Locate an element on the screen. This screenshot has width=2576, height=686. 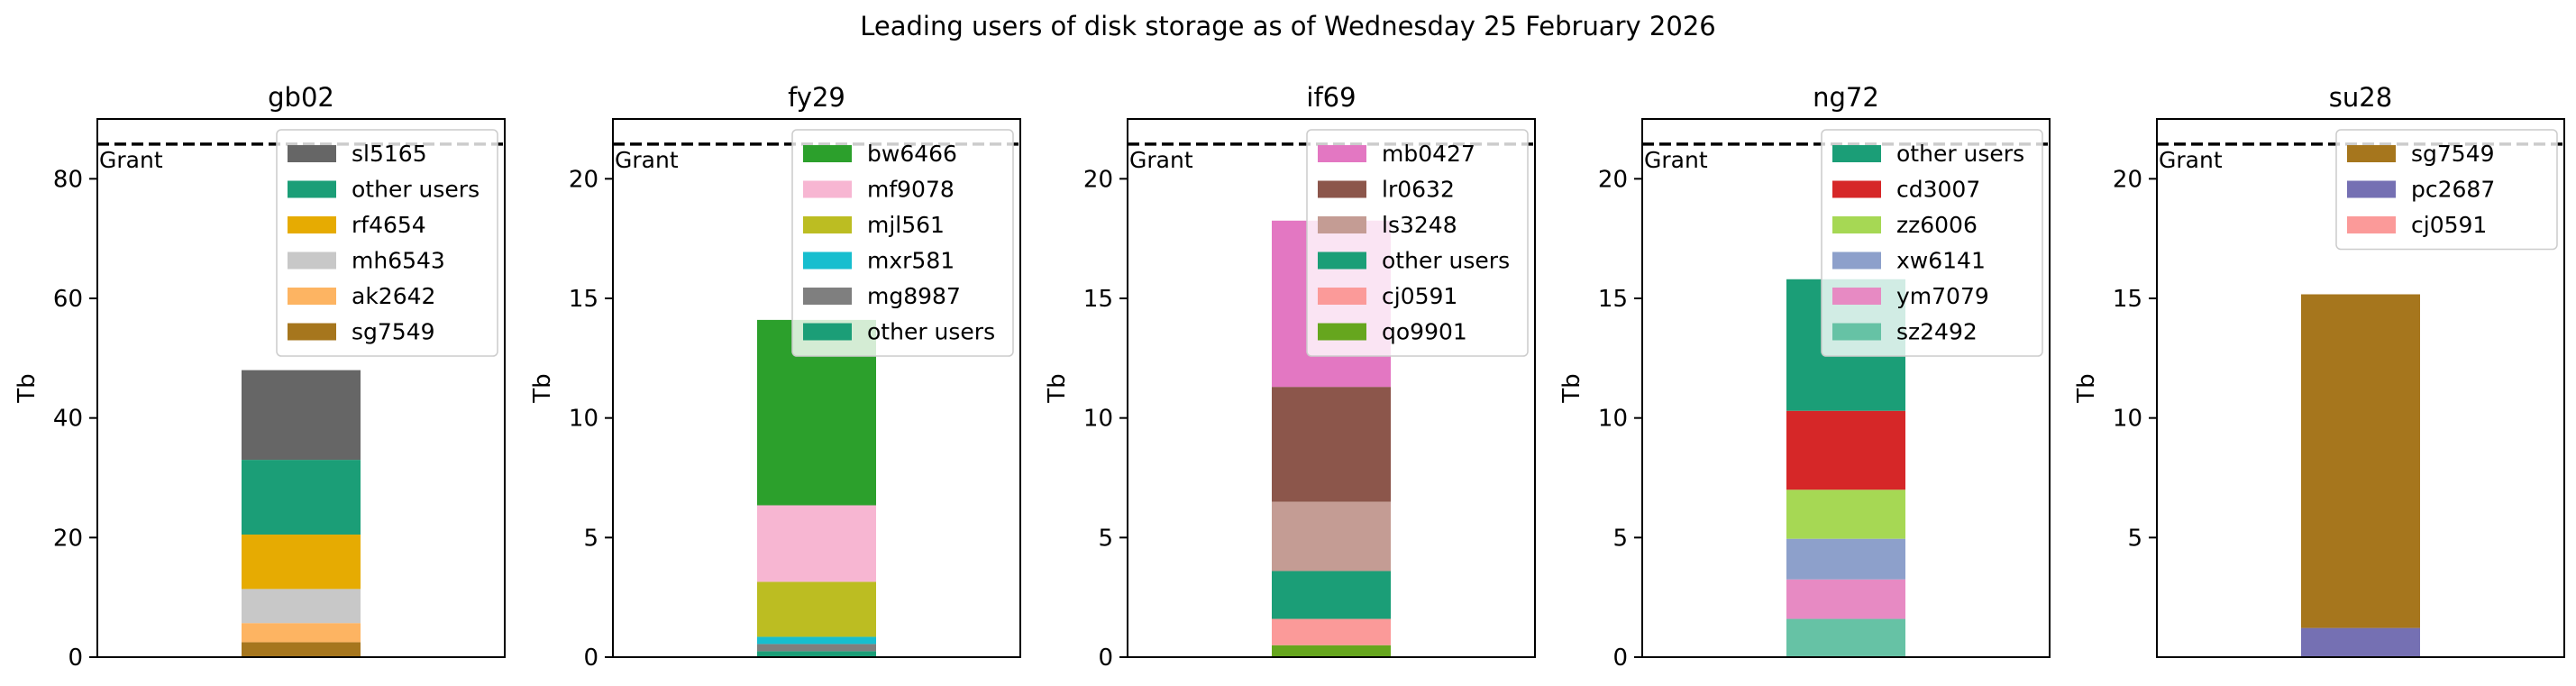
bar-segment-zz6006 is located at coordinates (1845, 514).